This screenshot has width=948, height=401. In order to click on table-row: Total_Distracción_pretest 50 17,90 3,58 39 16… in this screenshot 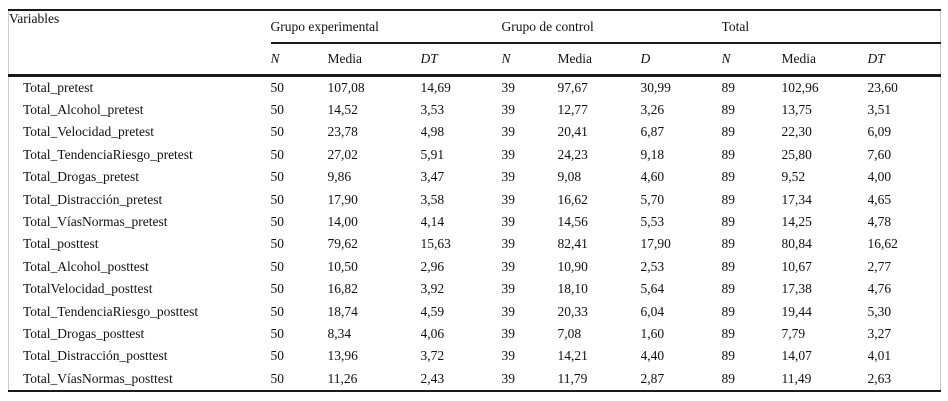, I will do `click(475, 199)`.